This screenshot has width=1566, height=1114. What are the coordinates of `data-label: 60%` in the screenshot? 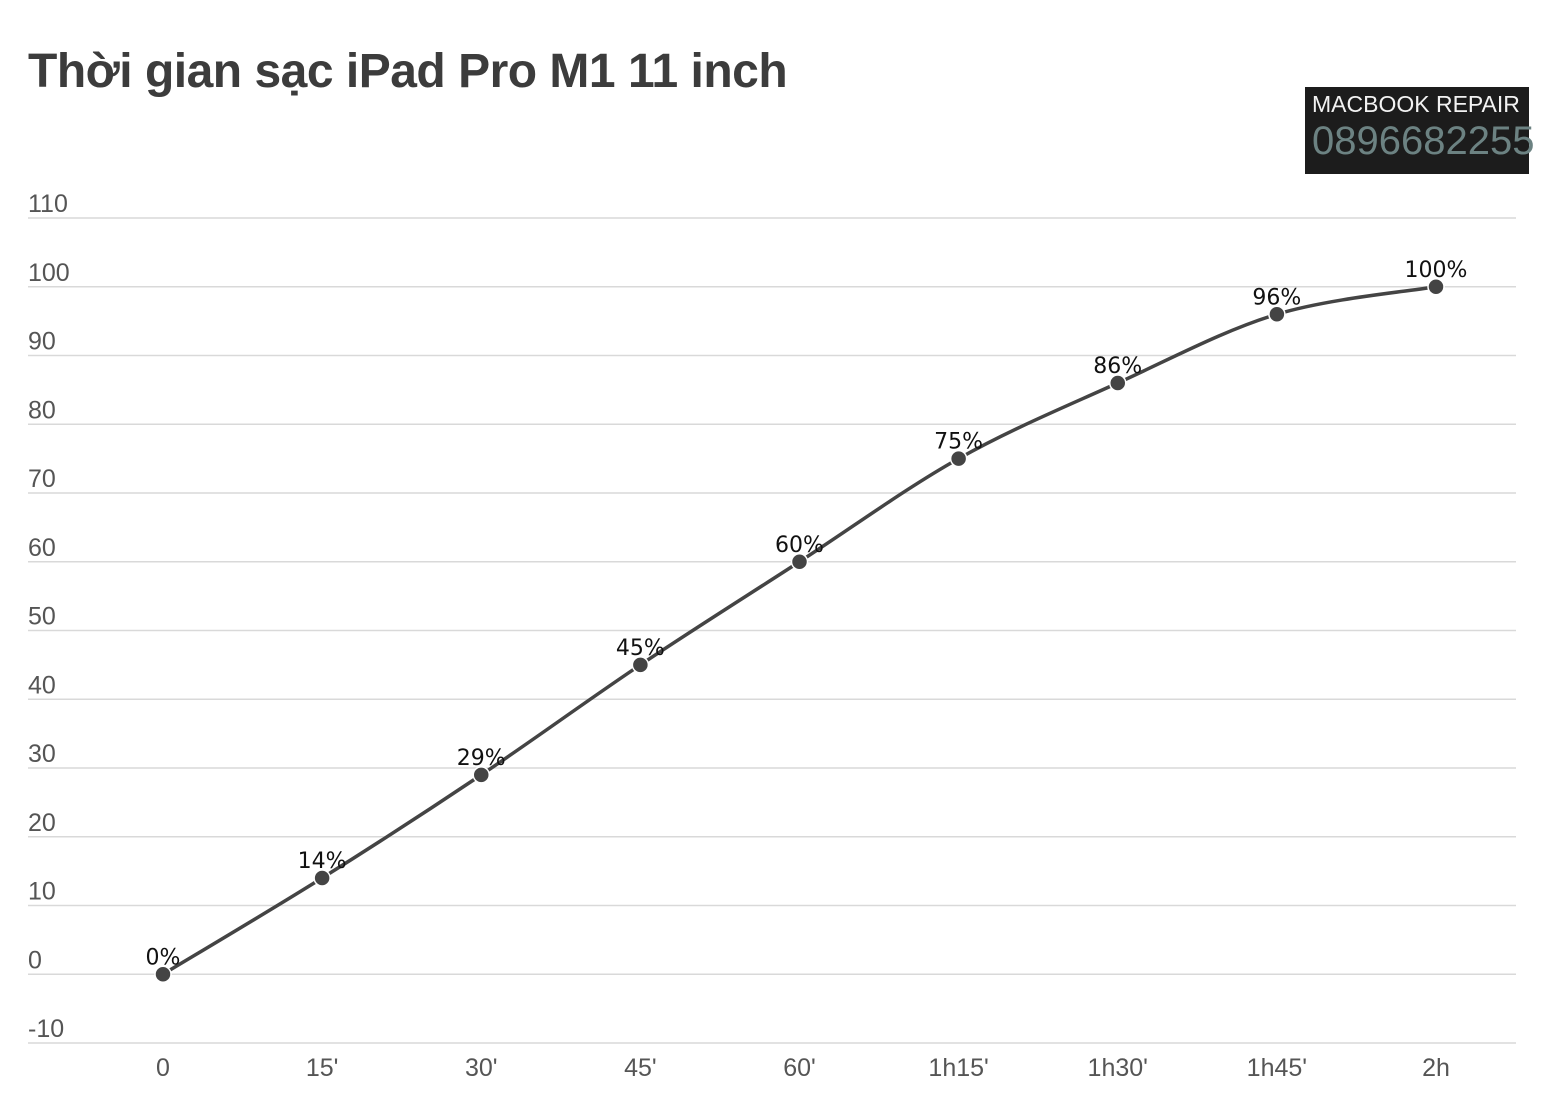 It's located at (799, 545).